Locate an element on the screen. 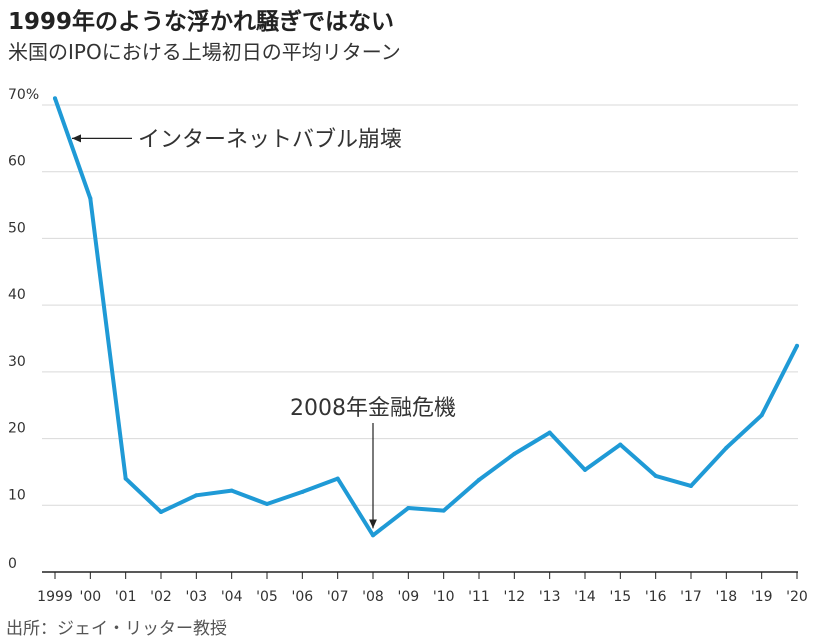 Image resolution: width=815 pixels, height=644 pixels. x-tick-label: '19 is located at coordinates (762, 597).